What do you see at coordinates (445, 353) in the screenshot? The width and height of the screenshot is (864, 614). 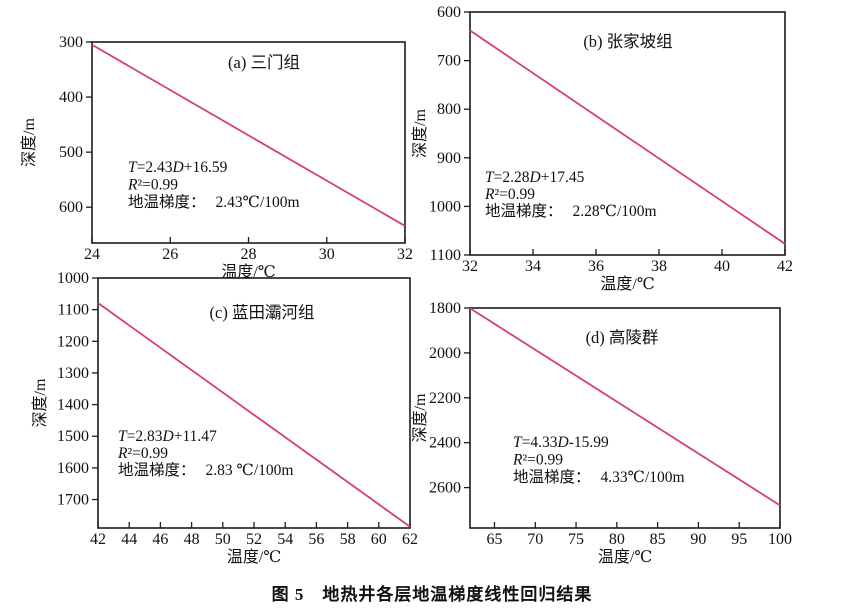 I see `y-tick-label: 2000` at bounding box center [445, 353].